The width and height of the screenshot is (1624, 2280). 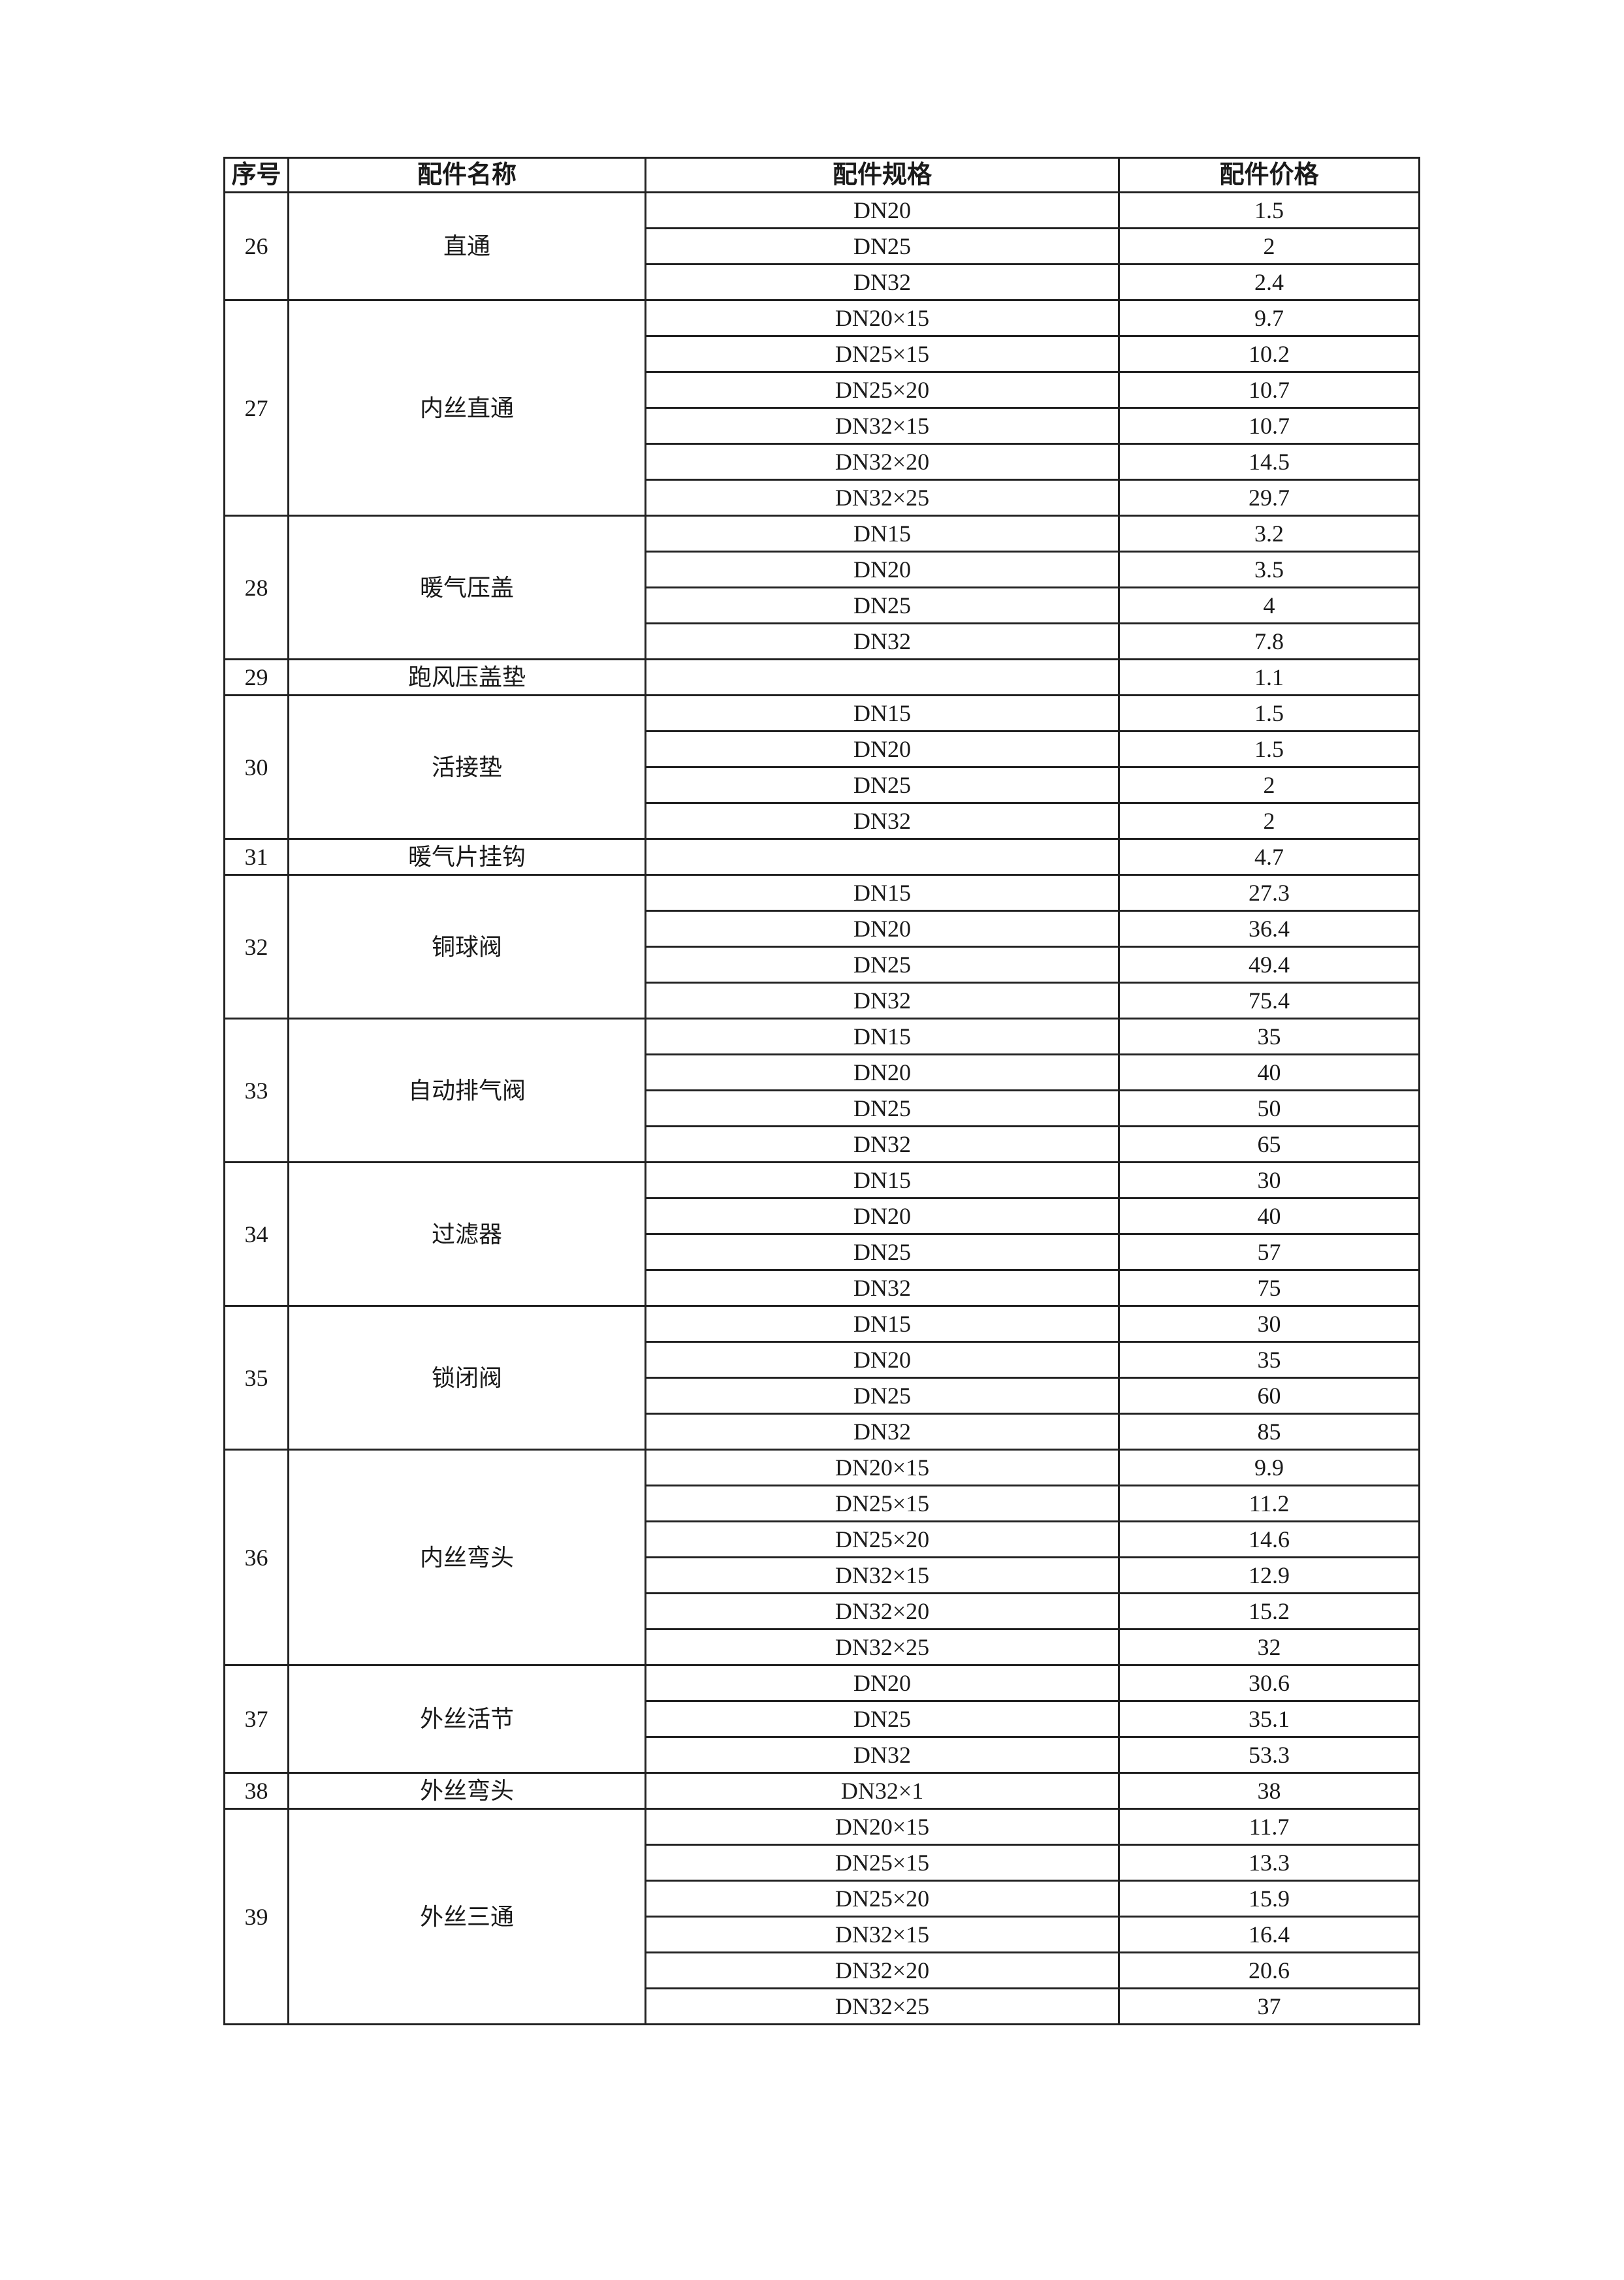 I want to click on table-row: DN32 75, so click(x=822, y=1288).